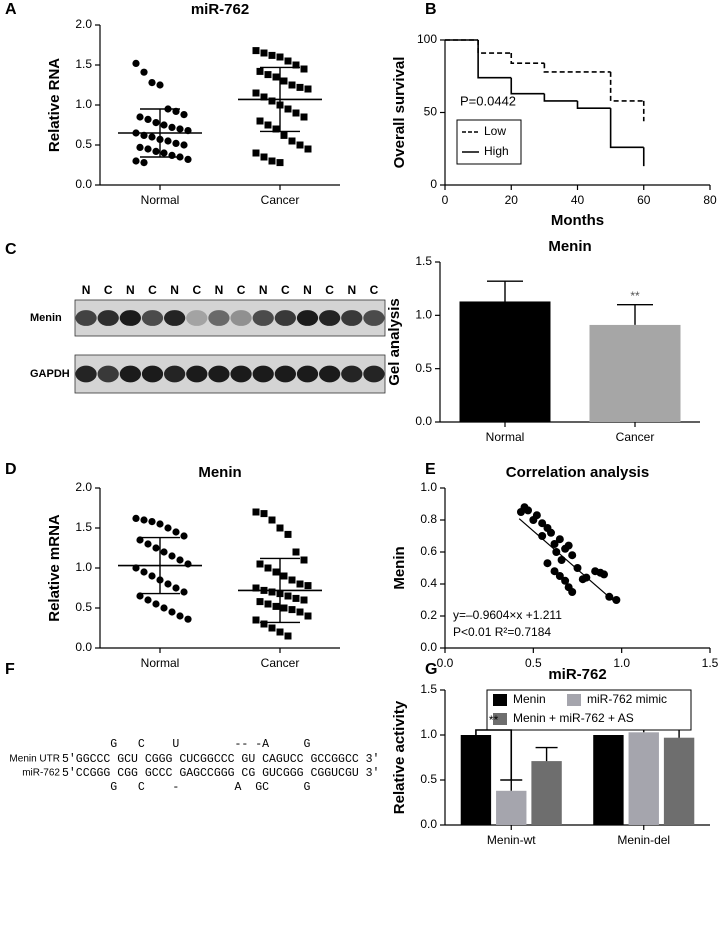 The height and width of the screenshot is (929, 722). What do you see at coordinates (160, 200) in the screenshot?
I see `x-tick-label: Normal` at bounding box center [160, 200].